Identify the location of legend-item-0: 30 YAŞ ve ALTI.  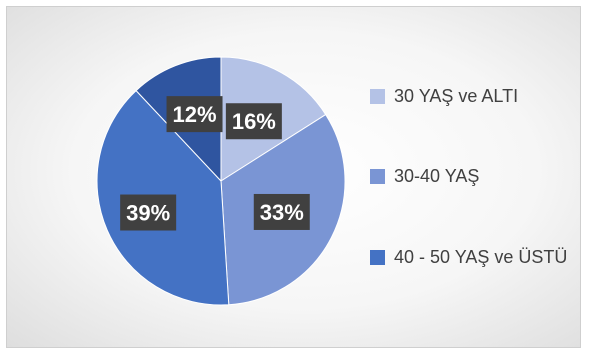
(444, 96).